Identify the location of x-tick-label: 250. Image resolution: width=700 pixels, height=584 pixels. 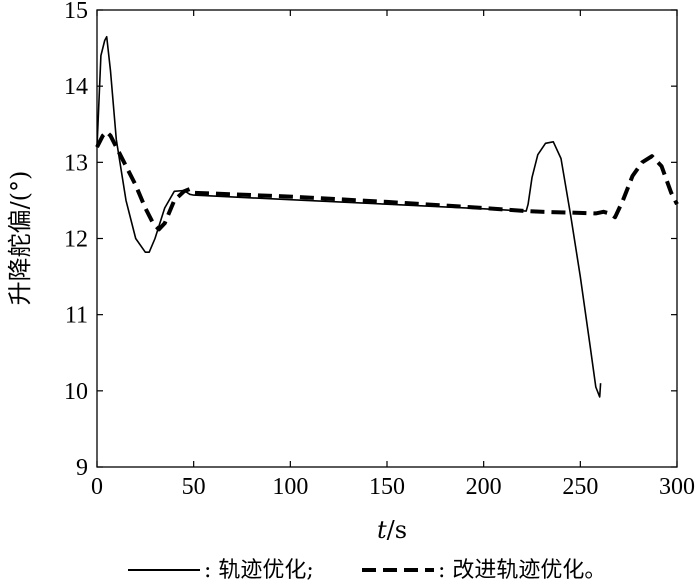
(580, 487).